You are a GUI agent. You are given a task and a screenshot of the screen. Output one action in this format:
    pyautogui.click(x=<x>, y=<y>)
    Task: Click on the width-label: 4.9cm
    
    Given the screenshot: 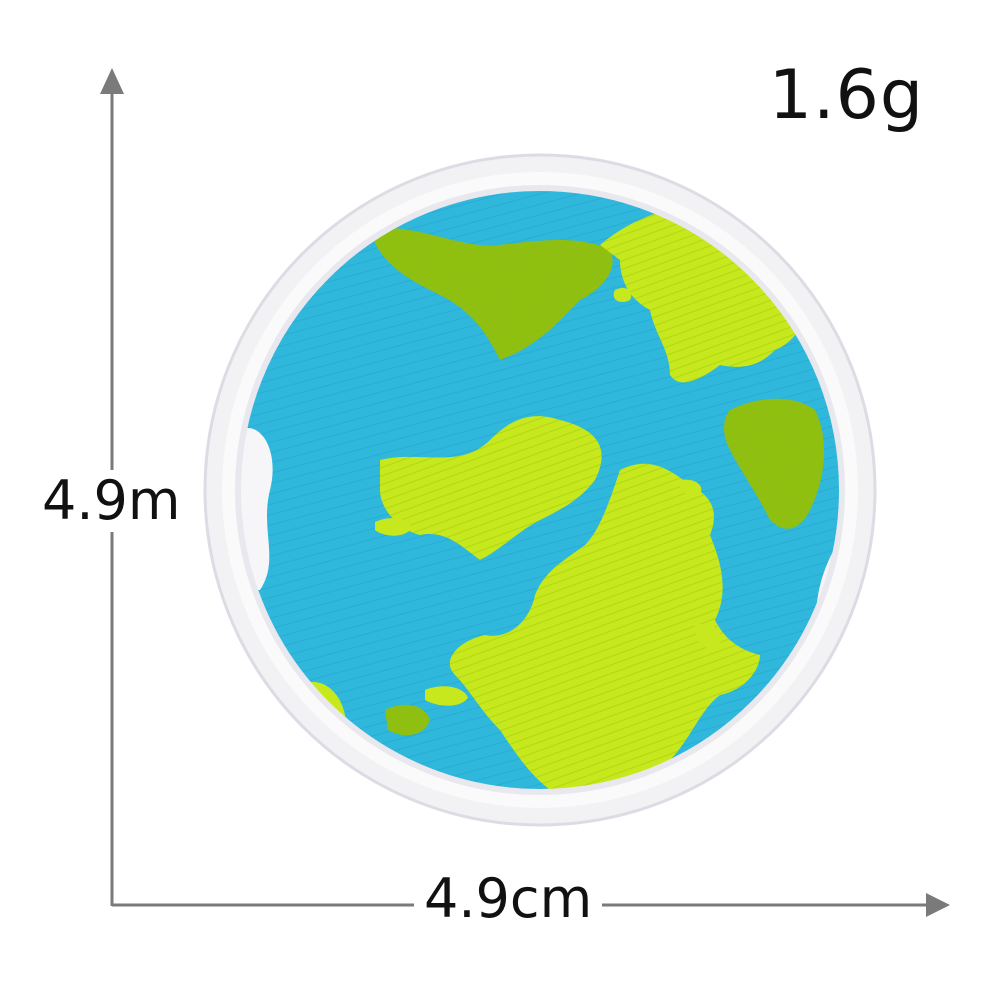 What is the action you would take?
    pyautogui.click(x=508, y=899)
    